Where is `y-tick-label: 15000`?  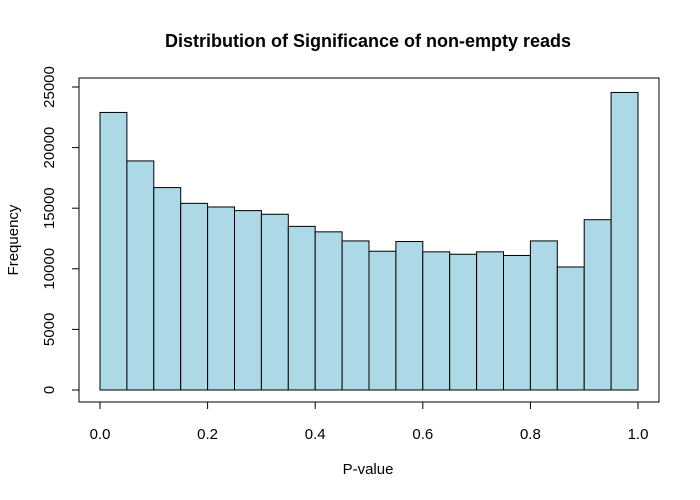
y-tick-label: 15000 is located at coordinates (49, 208).